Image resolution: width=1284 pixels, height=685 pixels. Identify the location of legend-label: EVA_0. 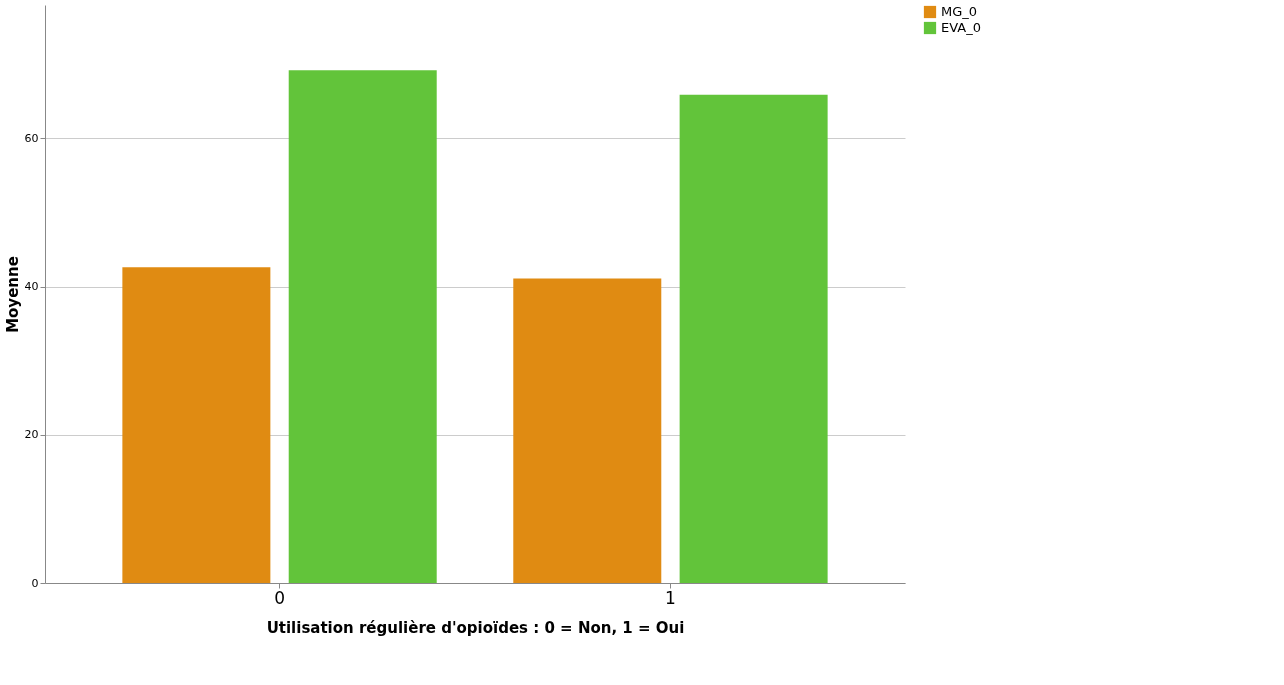
(961, 27).